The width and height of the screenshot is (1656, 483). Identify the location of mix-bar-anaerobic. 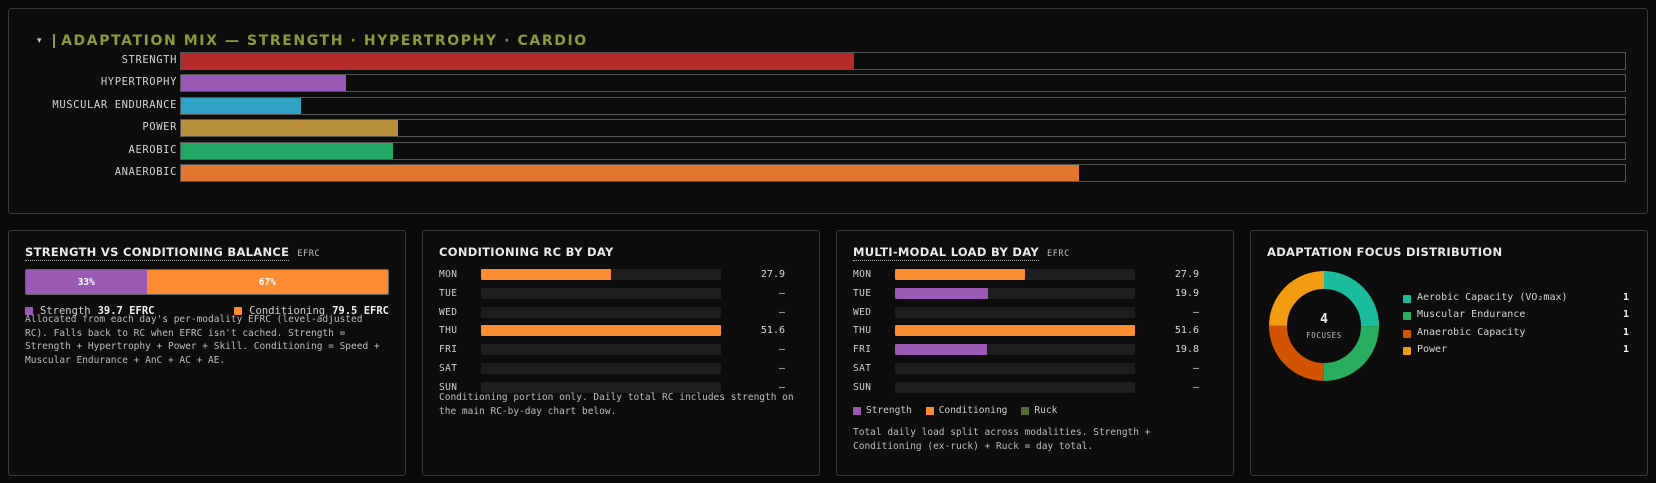
(630, 173).